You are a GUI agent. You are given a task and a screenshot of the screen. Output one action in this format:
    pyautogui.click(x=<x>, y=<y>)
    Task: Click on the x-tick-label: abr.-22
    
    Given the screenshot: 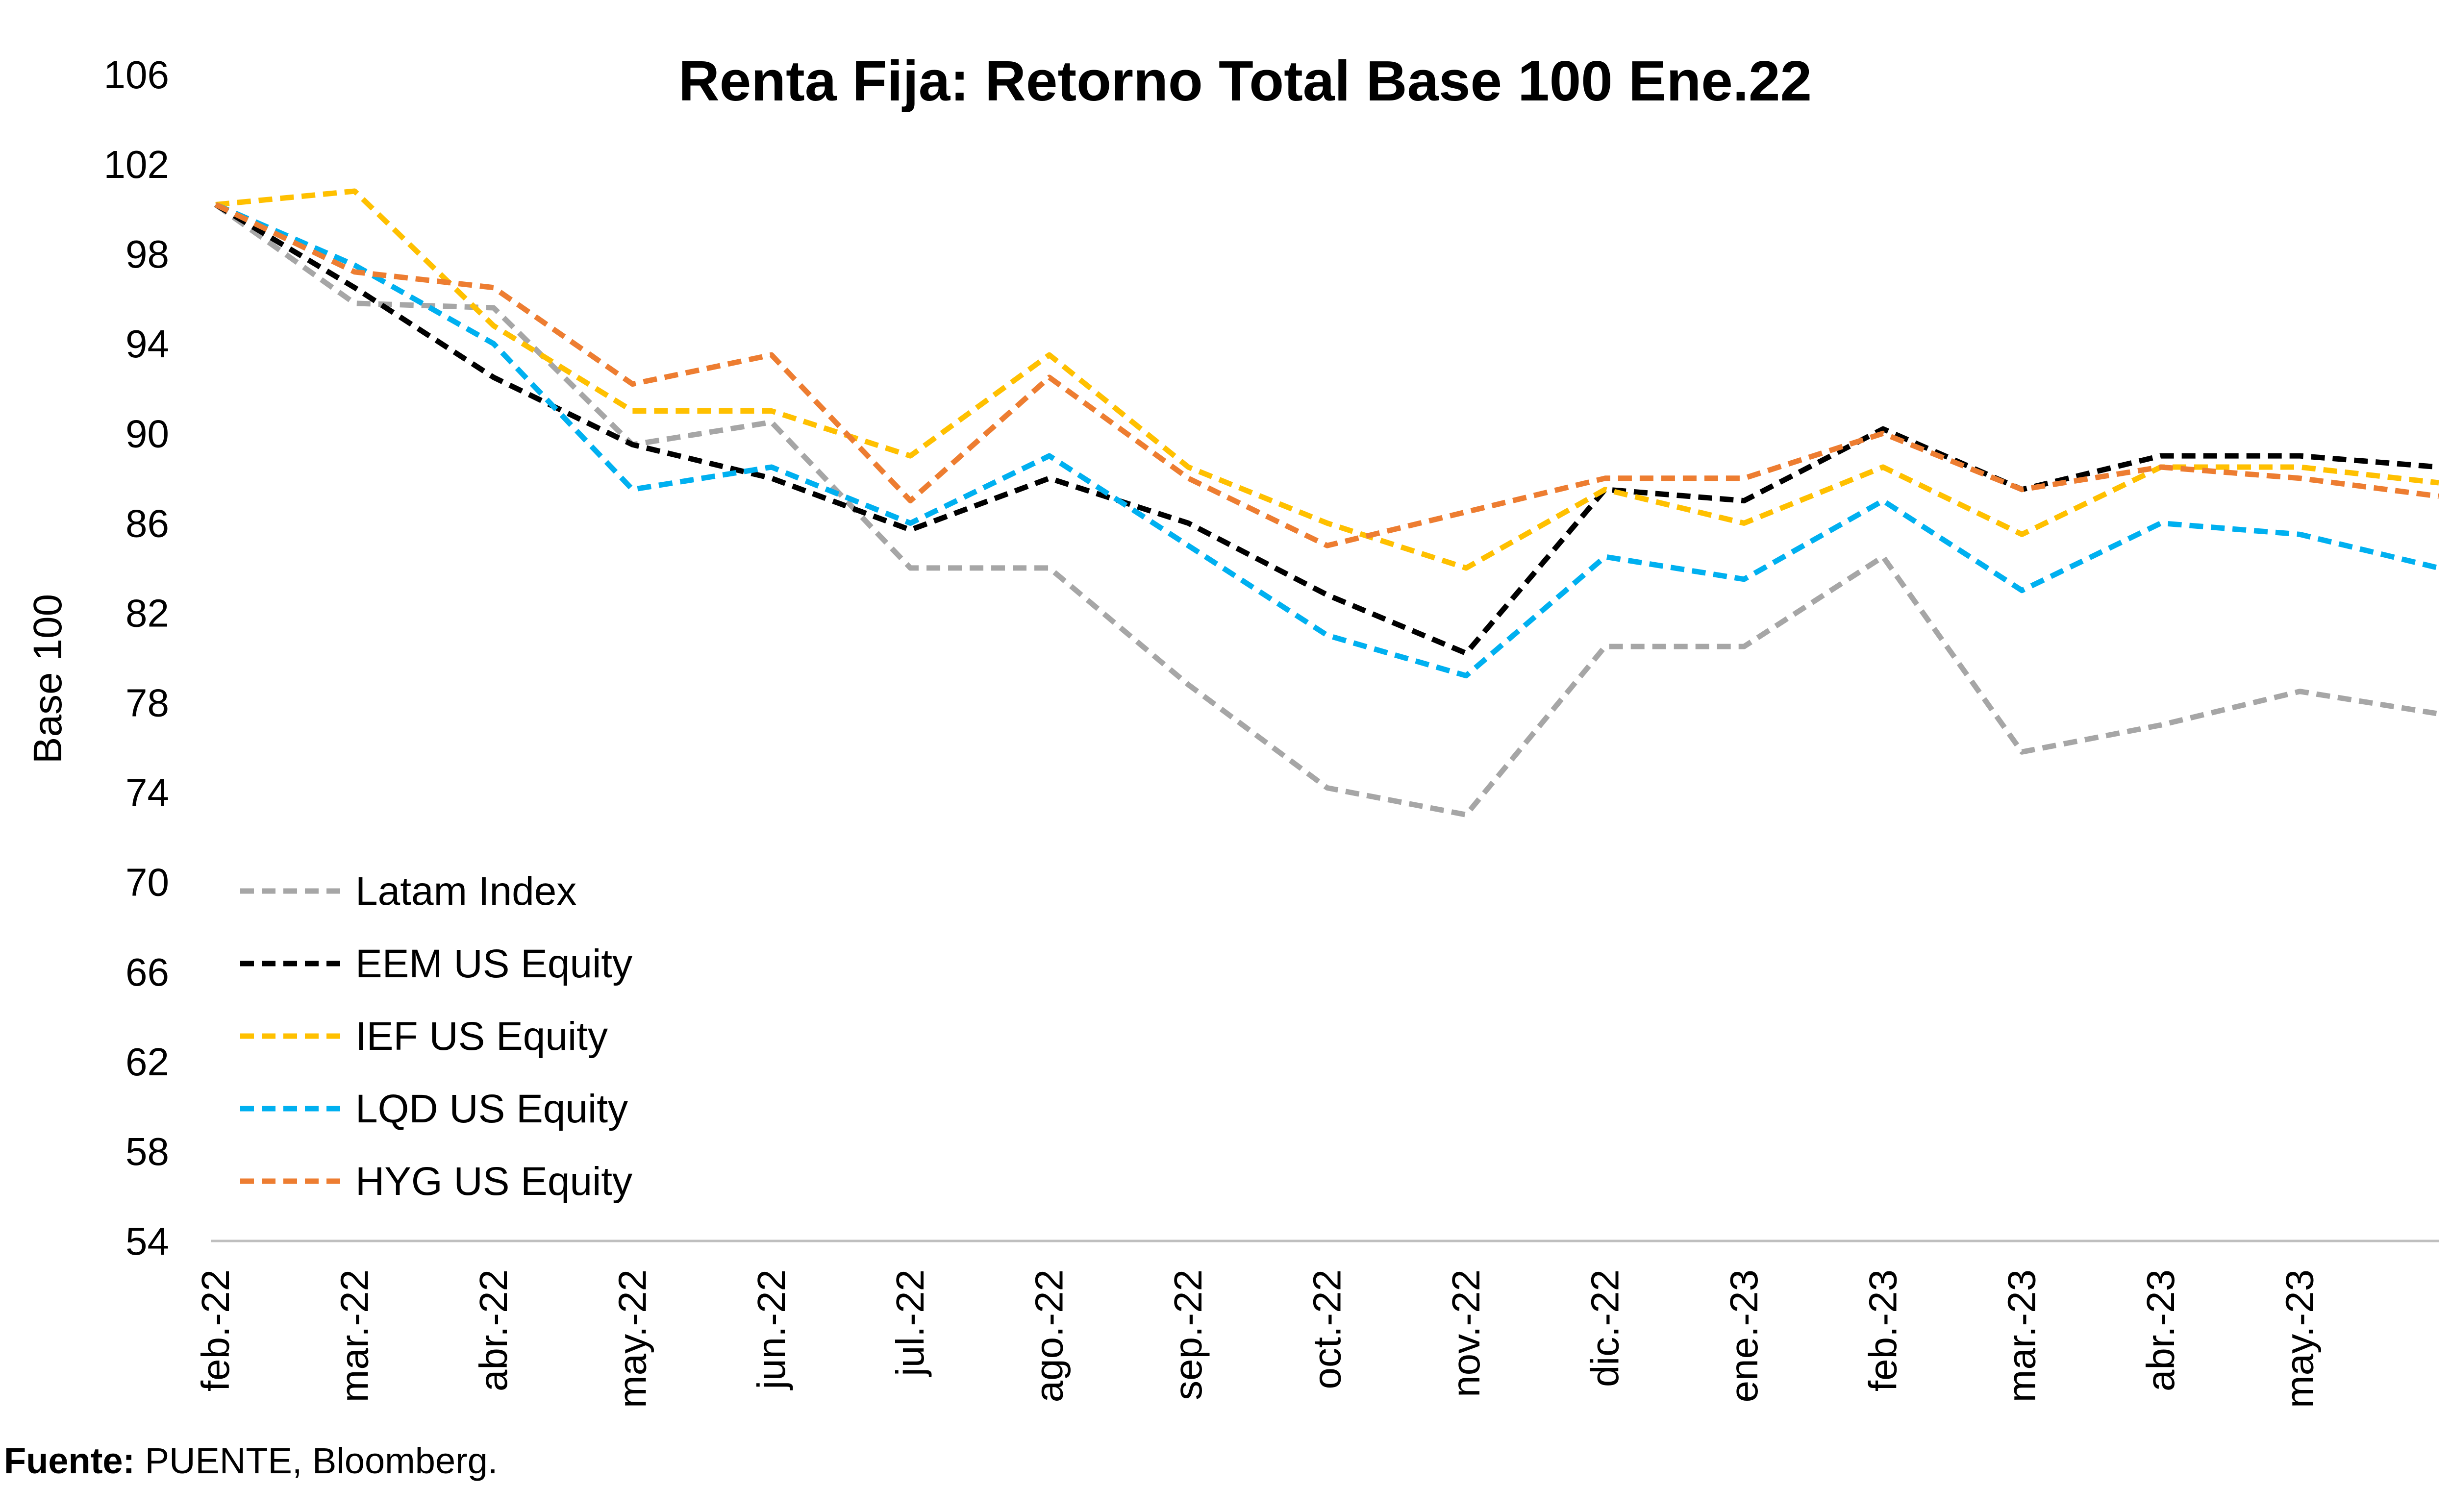 What is the action you would take?
    pyautogui.click(x=493, y=1330)
    